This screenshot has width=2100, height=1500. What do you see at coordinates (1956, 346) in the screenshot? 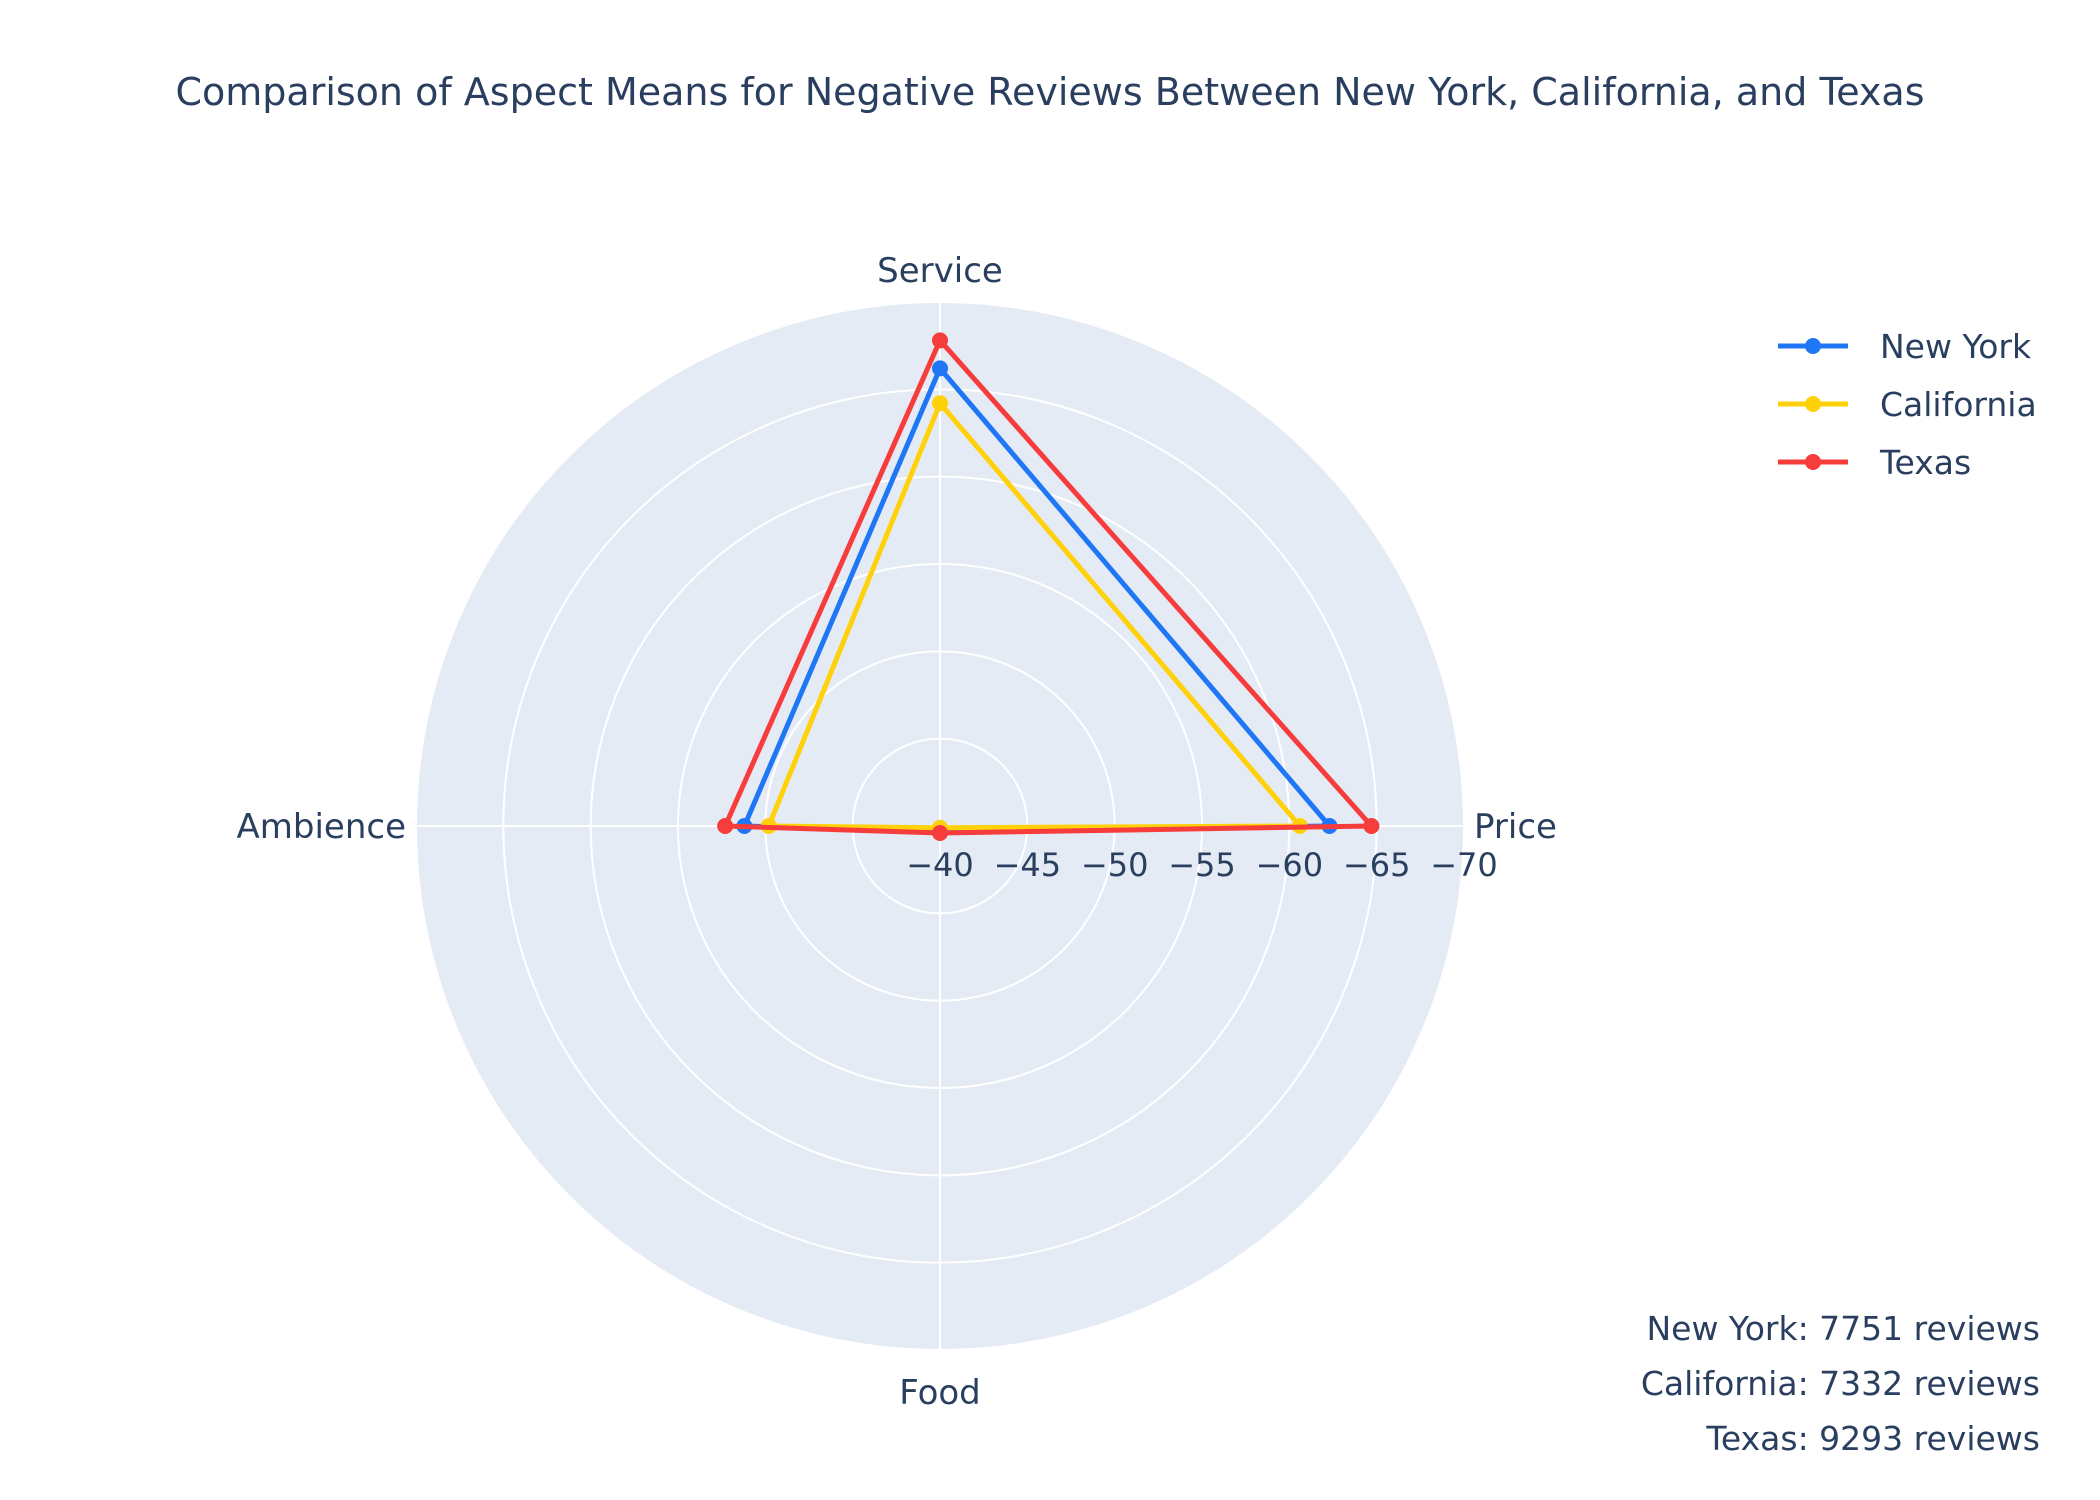
I see `legend-label: New York` at bounding box center [1956, 346].